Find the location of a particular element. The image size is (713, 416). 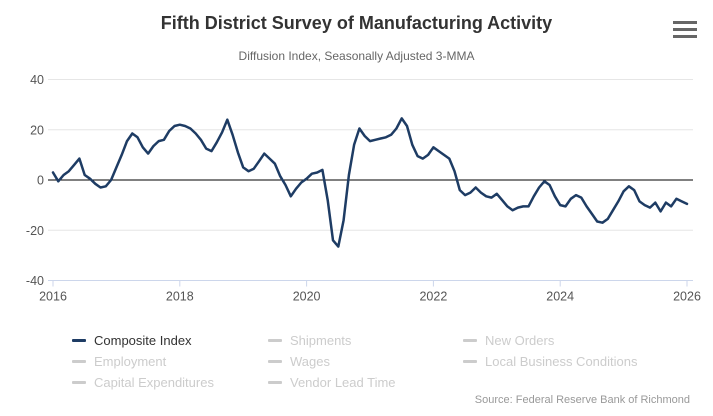

legend-item-shipments: Shipments is located at coordinates (332, 340).